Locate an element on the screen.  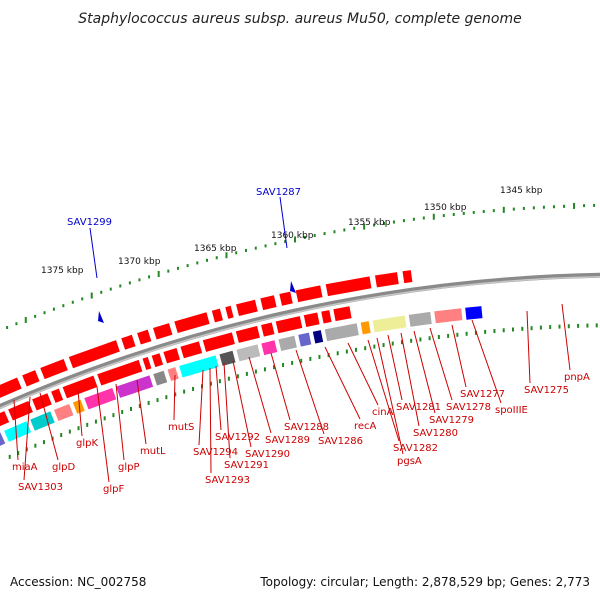
gene-label: glpD is located at coordinates (63, 467).